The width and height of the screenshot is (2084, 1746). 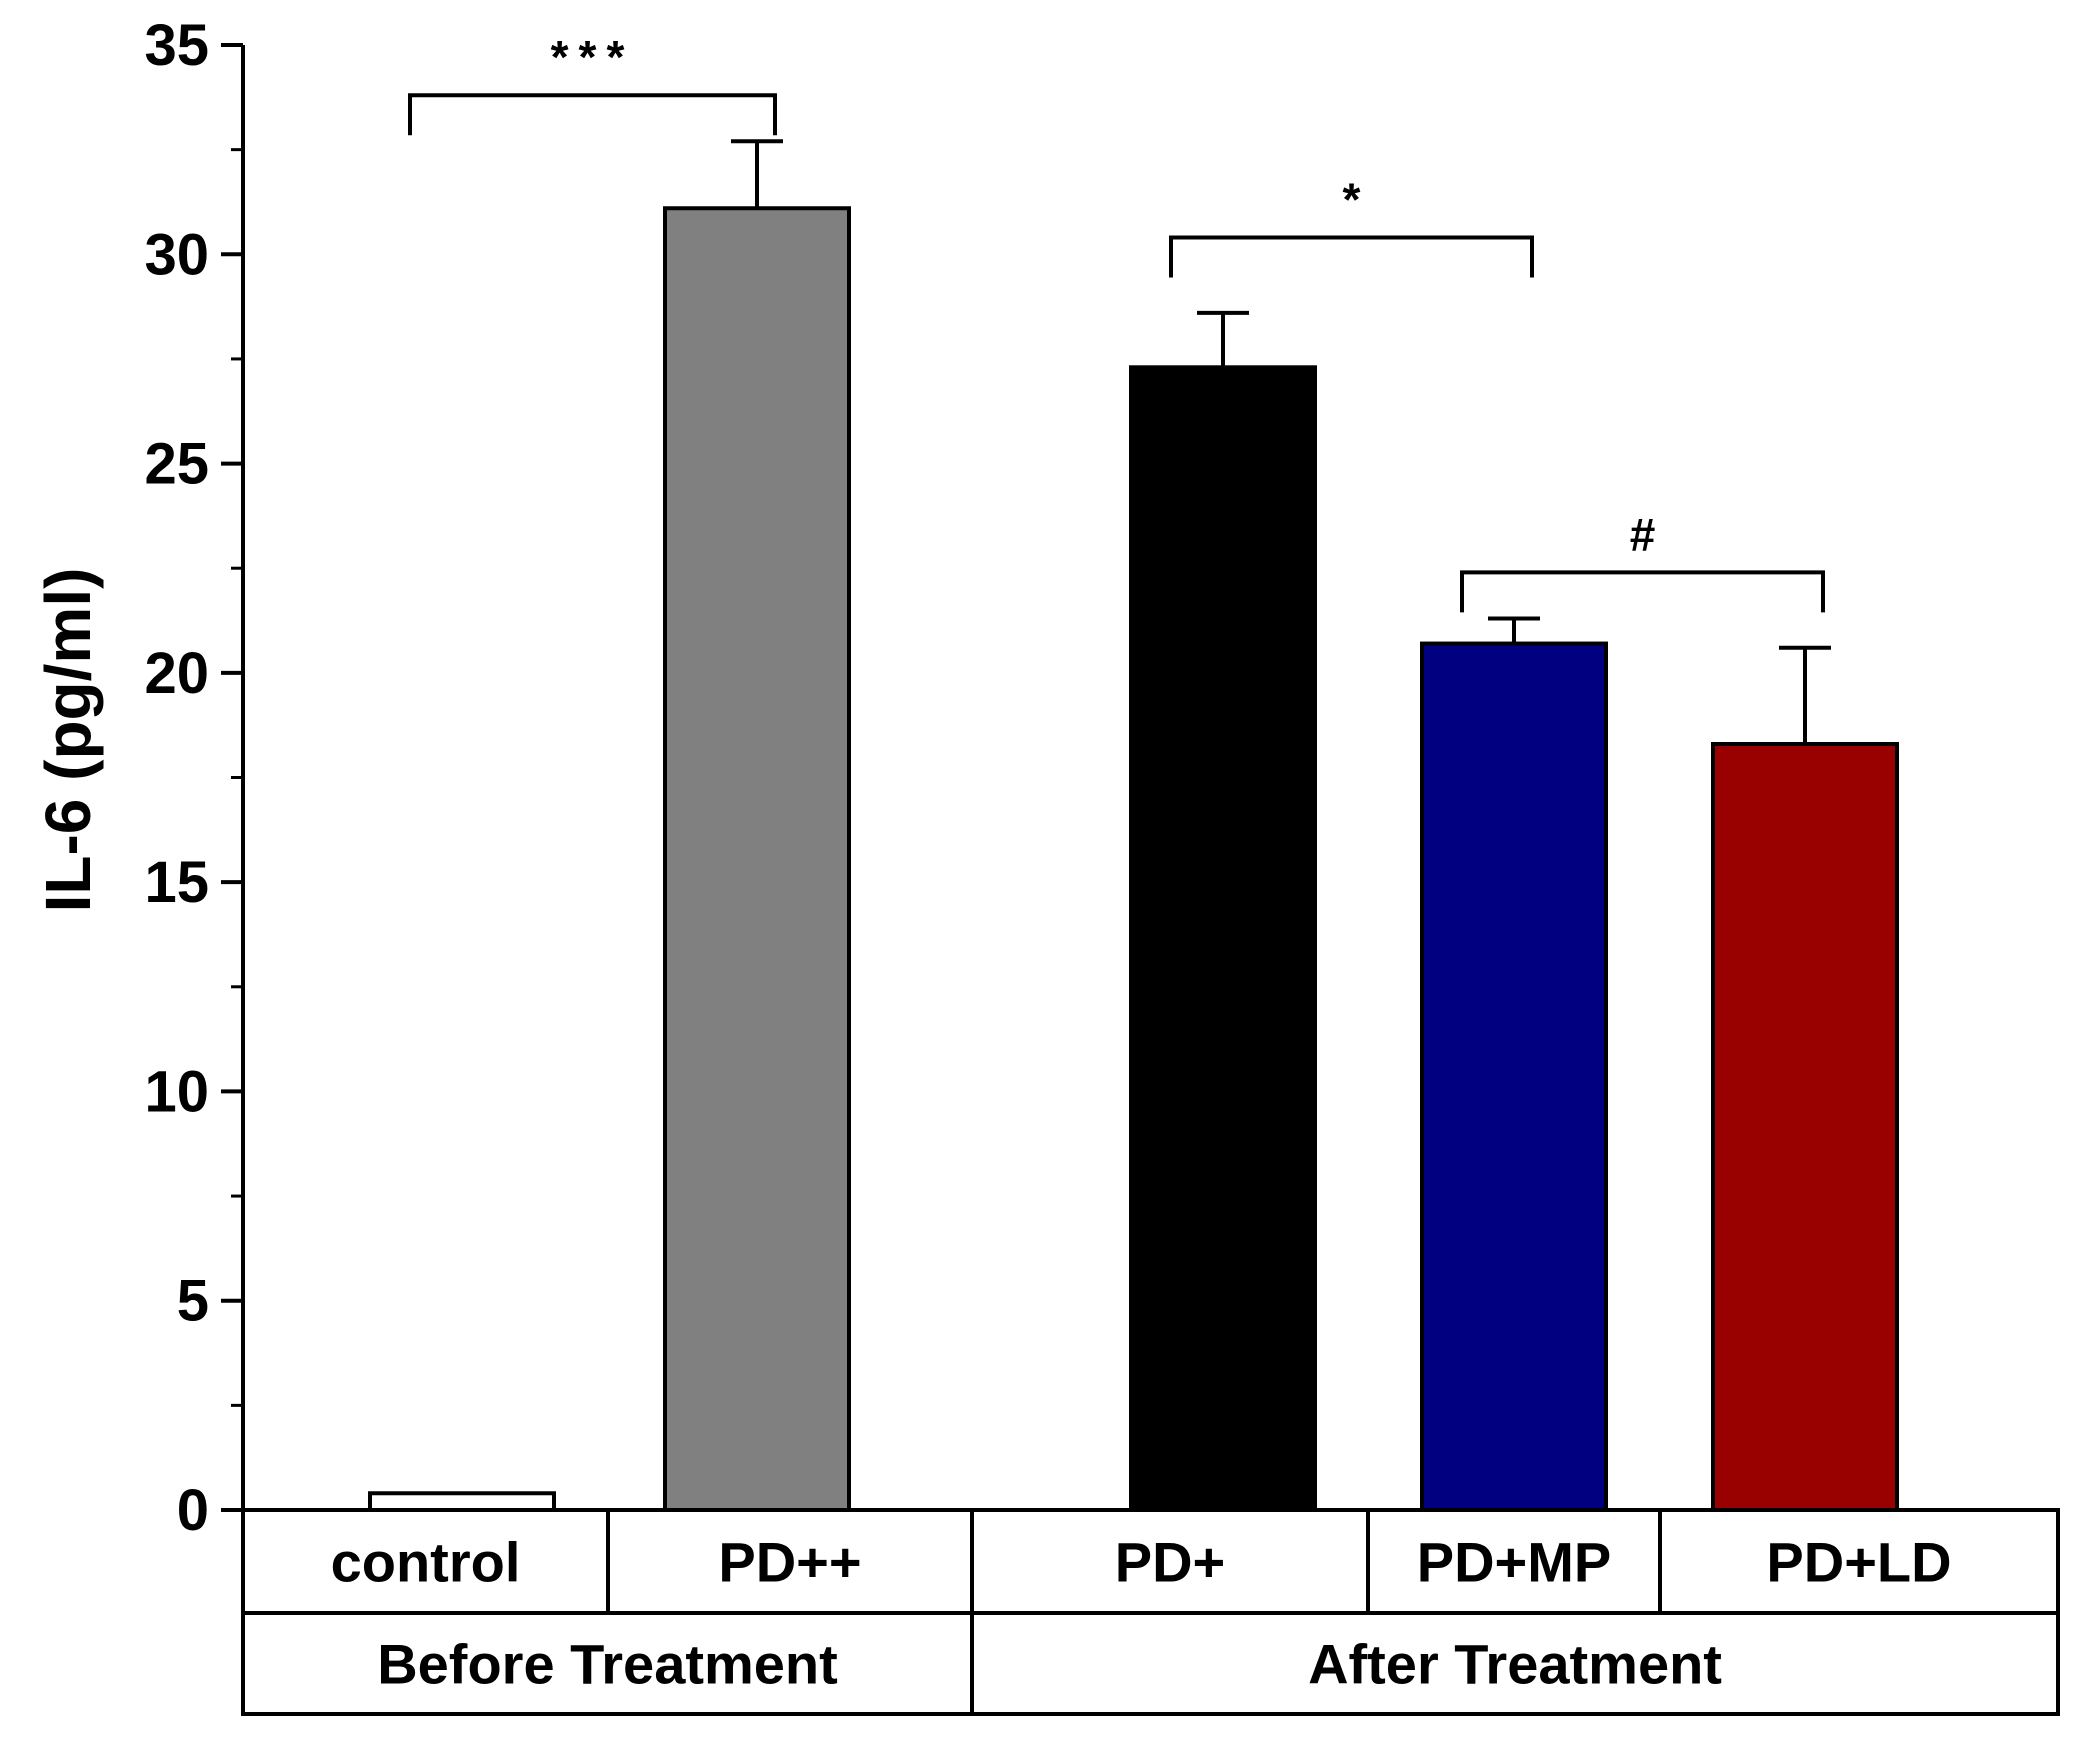 I want to click on category-label: PD+MP, so click(x=1514, y=1562).